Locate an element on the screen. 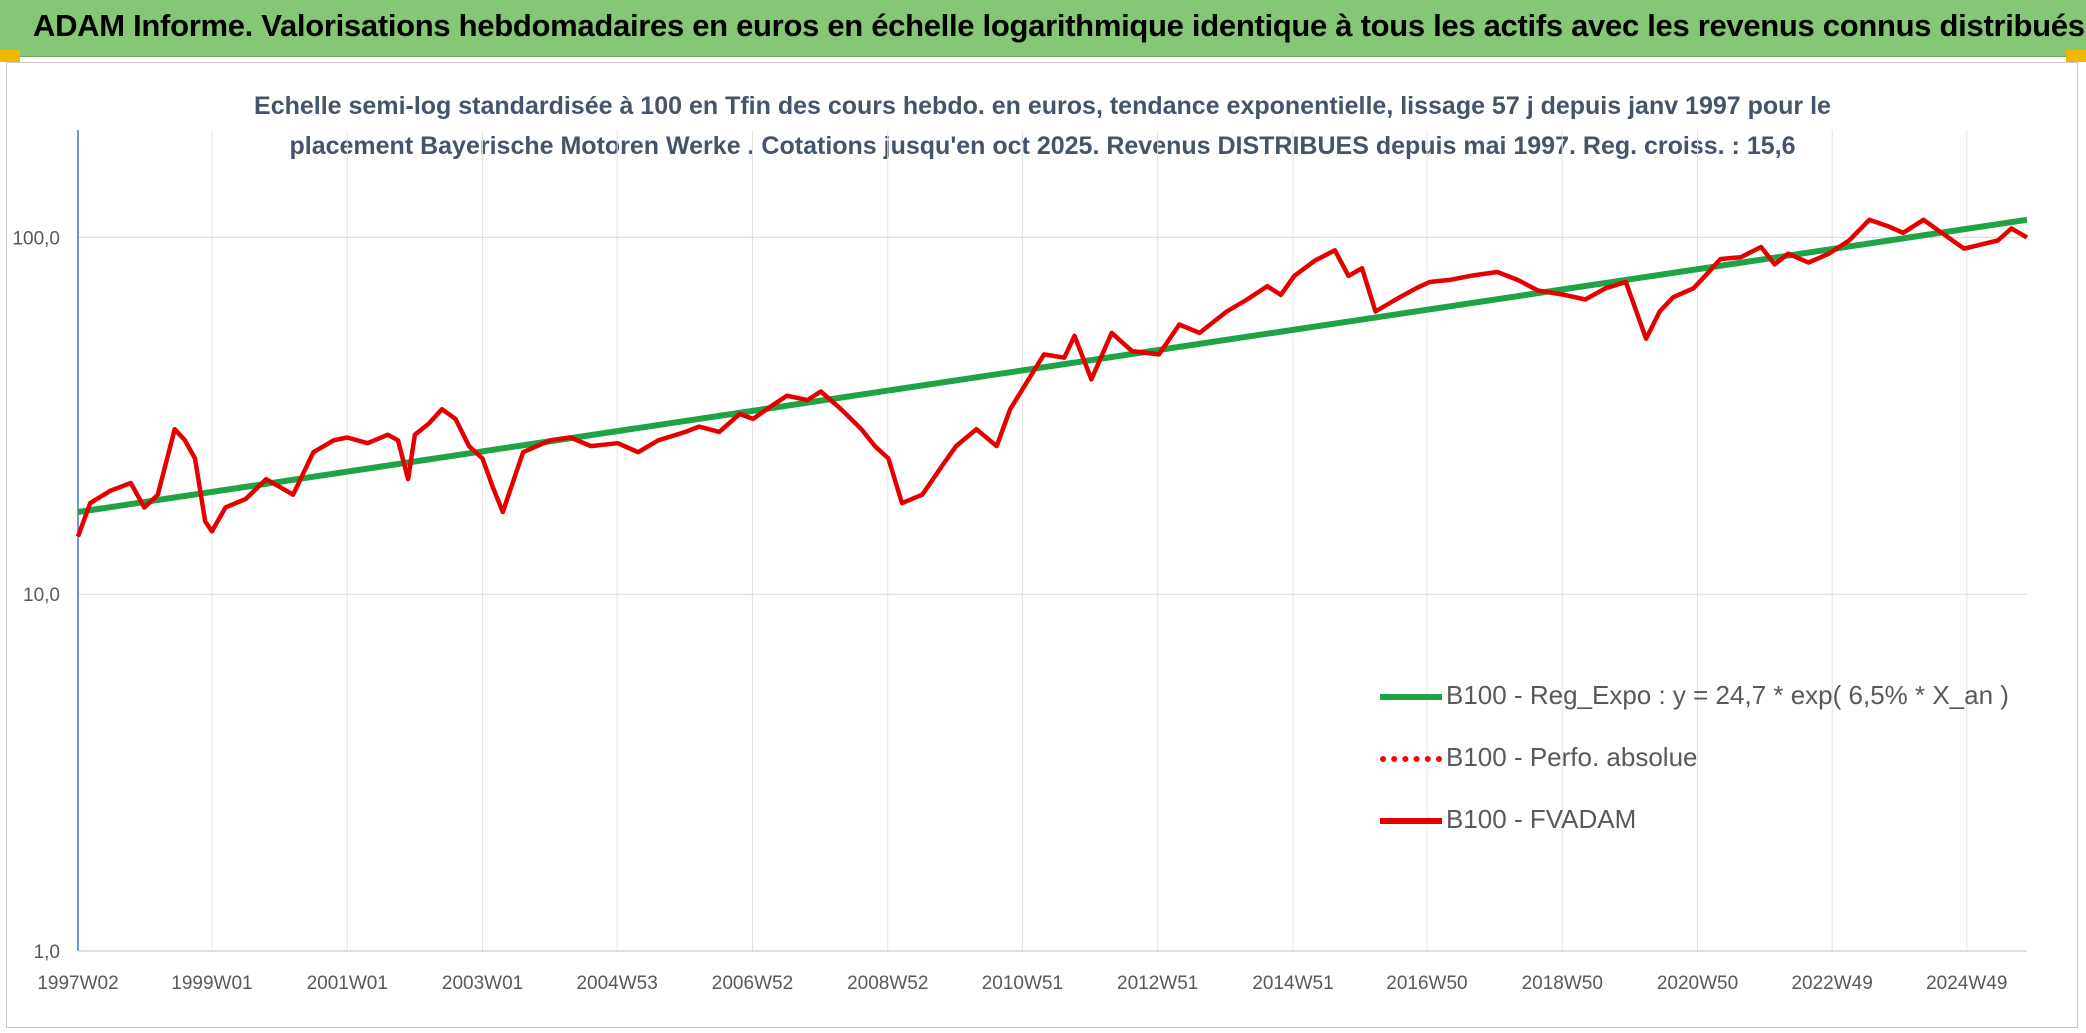 This screenshot has height=1033, width=2086. legend-label-absolute: B100 - Perfo. absolue is located at coordinates (1572, 757).